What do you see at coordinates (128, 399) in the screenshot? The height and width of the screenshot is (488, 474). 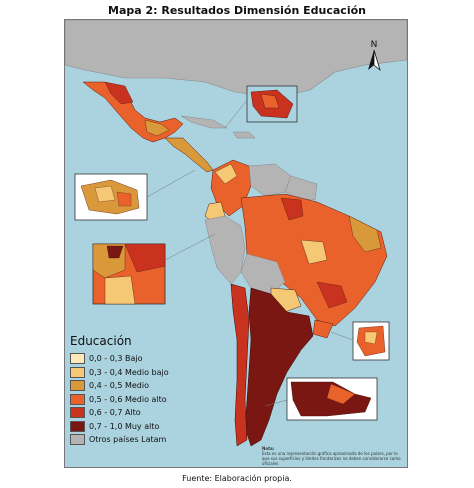 I see `legend-label: 0,5 - 0,6 Medio alto` at bounding box center [128, 399].